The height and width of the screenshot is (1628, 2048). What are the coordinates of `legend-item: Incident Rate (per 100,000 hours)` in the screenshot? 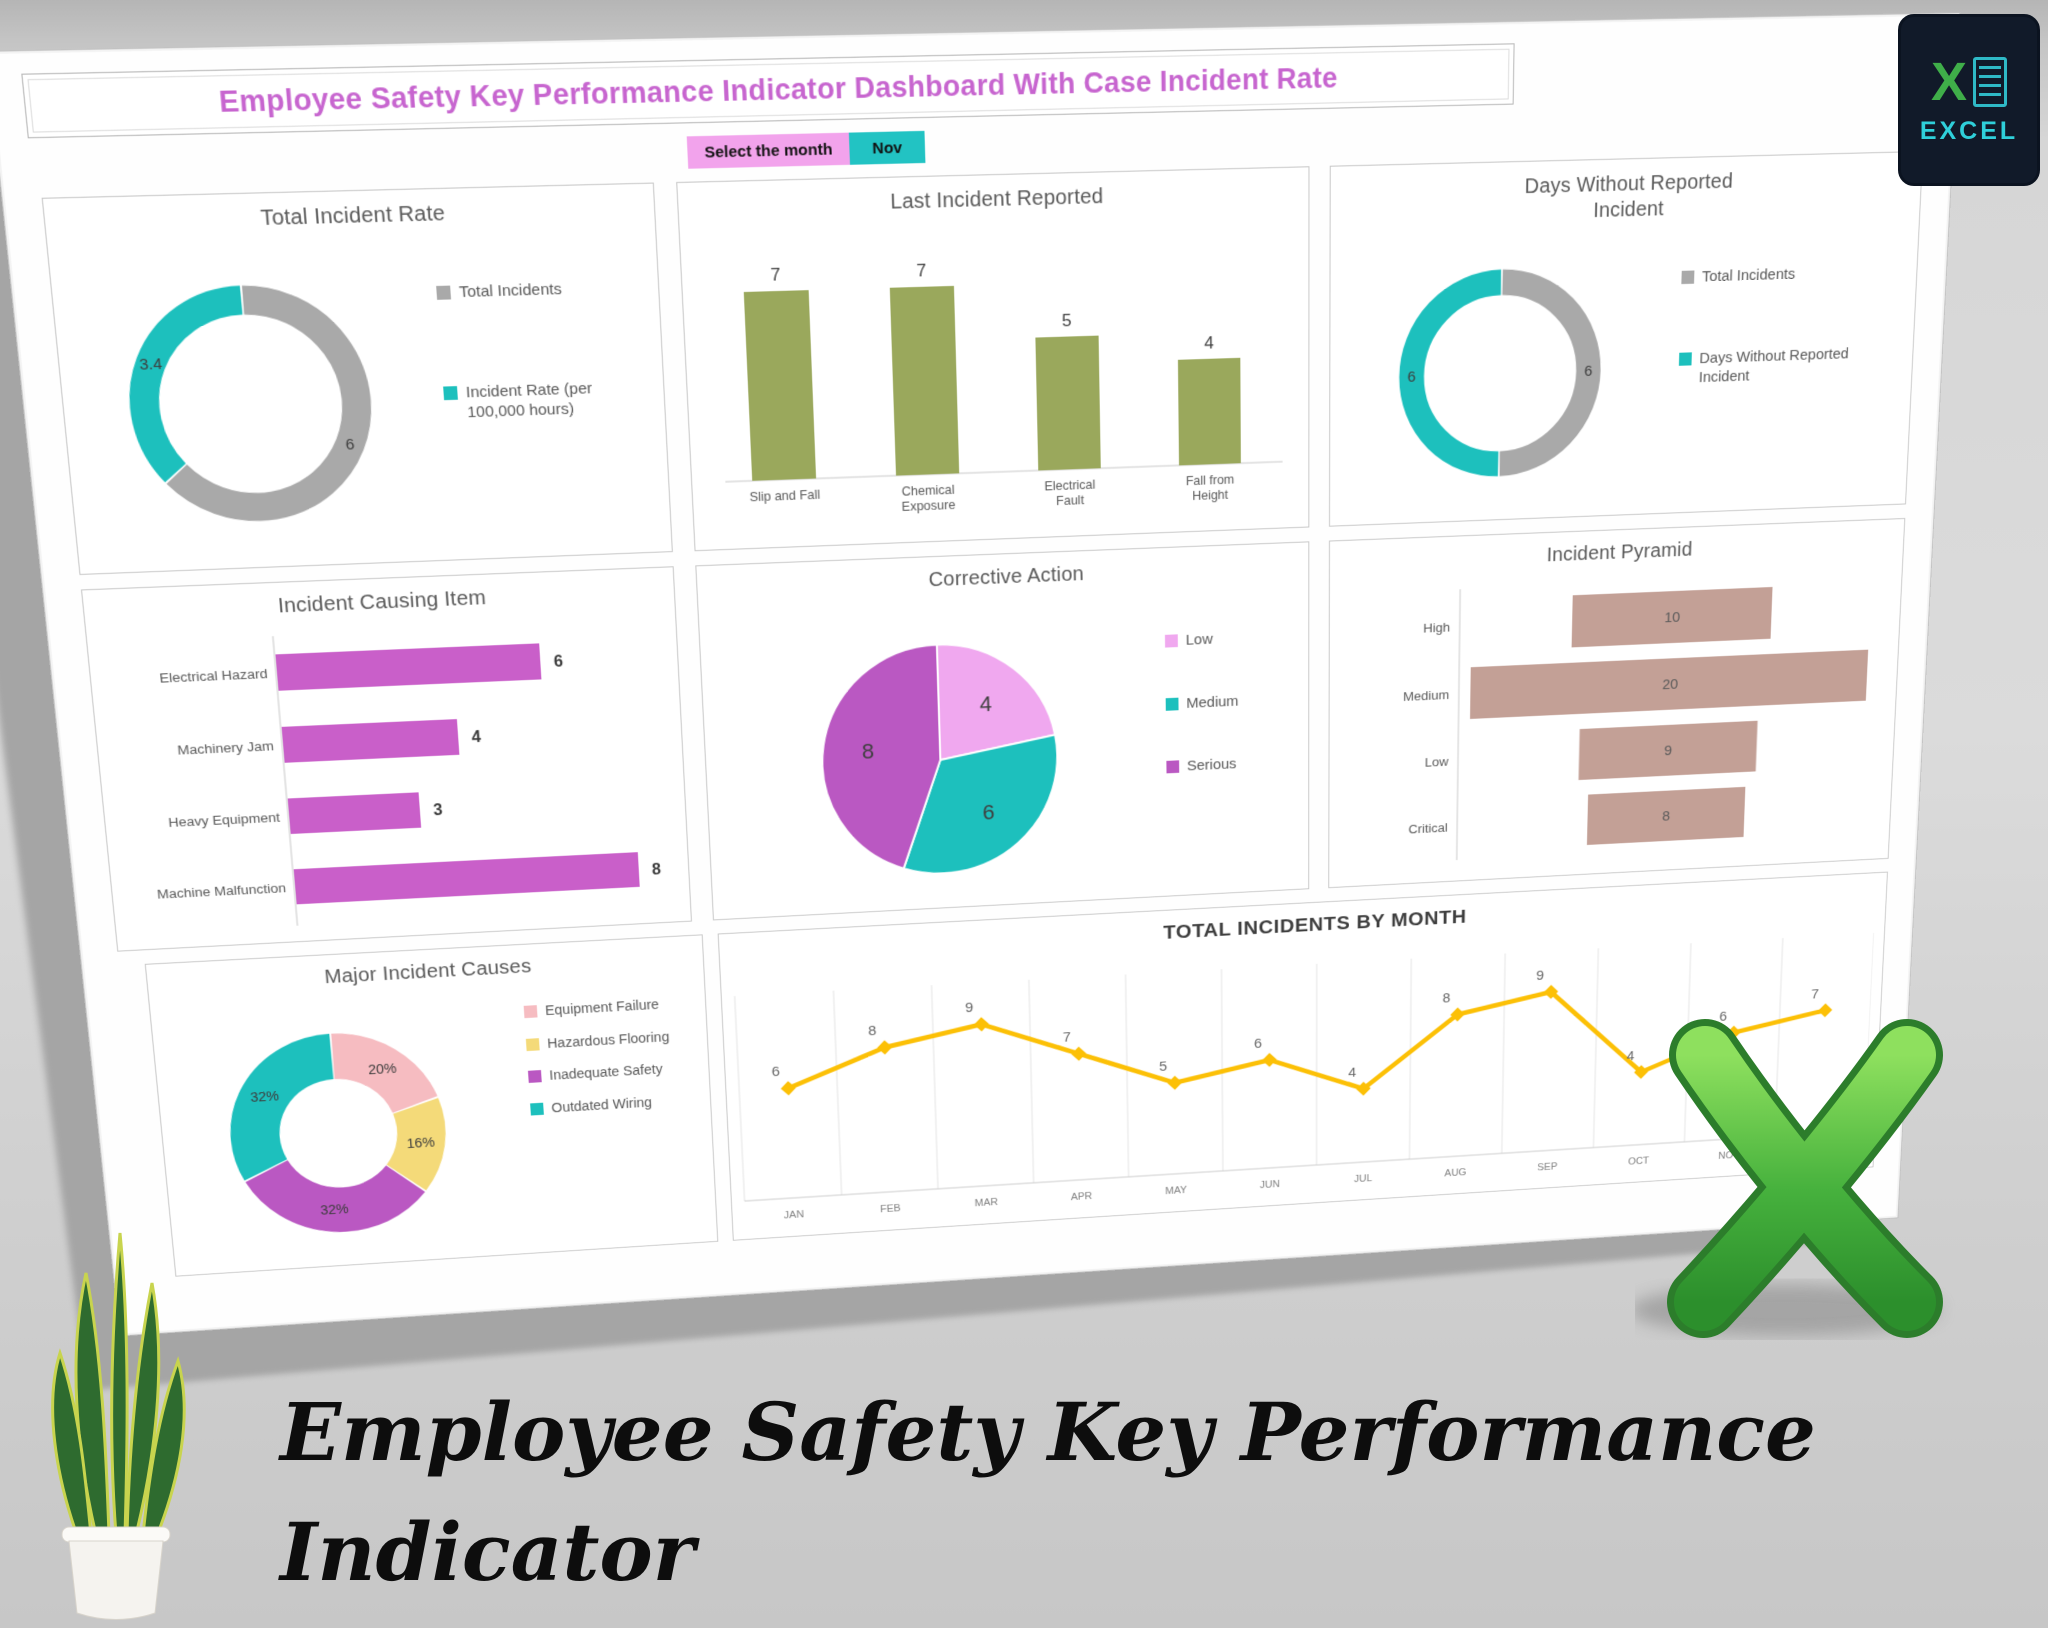 It's located at (544, 401).